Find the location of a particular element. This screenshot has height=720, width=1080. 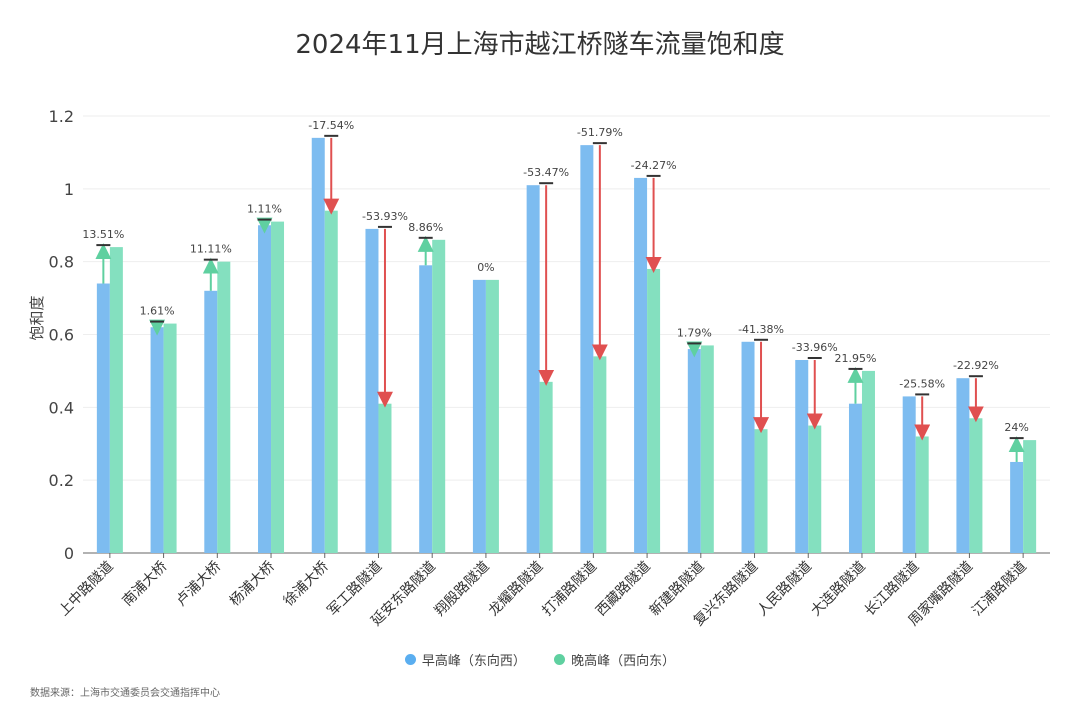

change-label: 24% is located at coordinates (1016, 427).